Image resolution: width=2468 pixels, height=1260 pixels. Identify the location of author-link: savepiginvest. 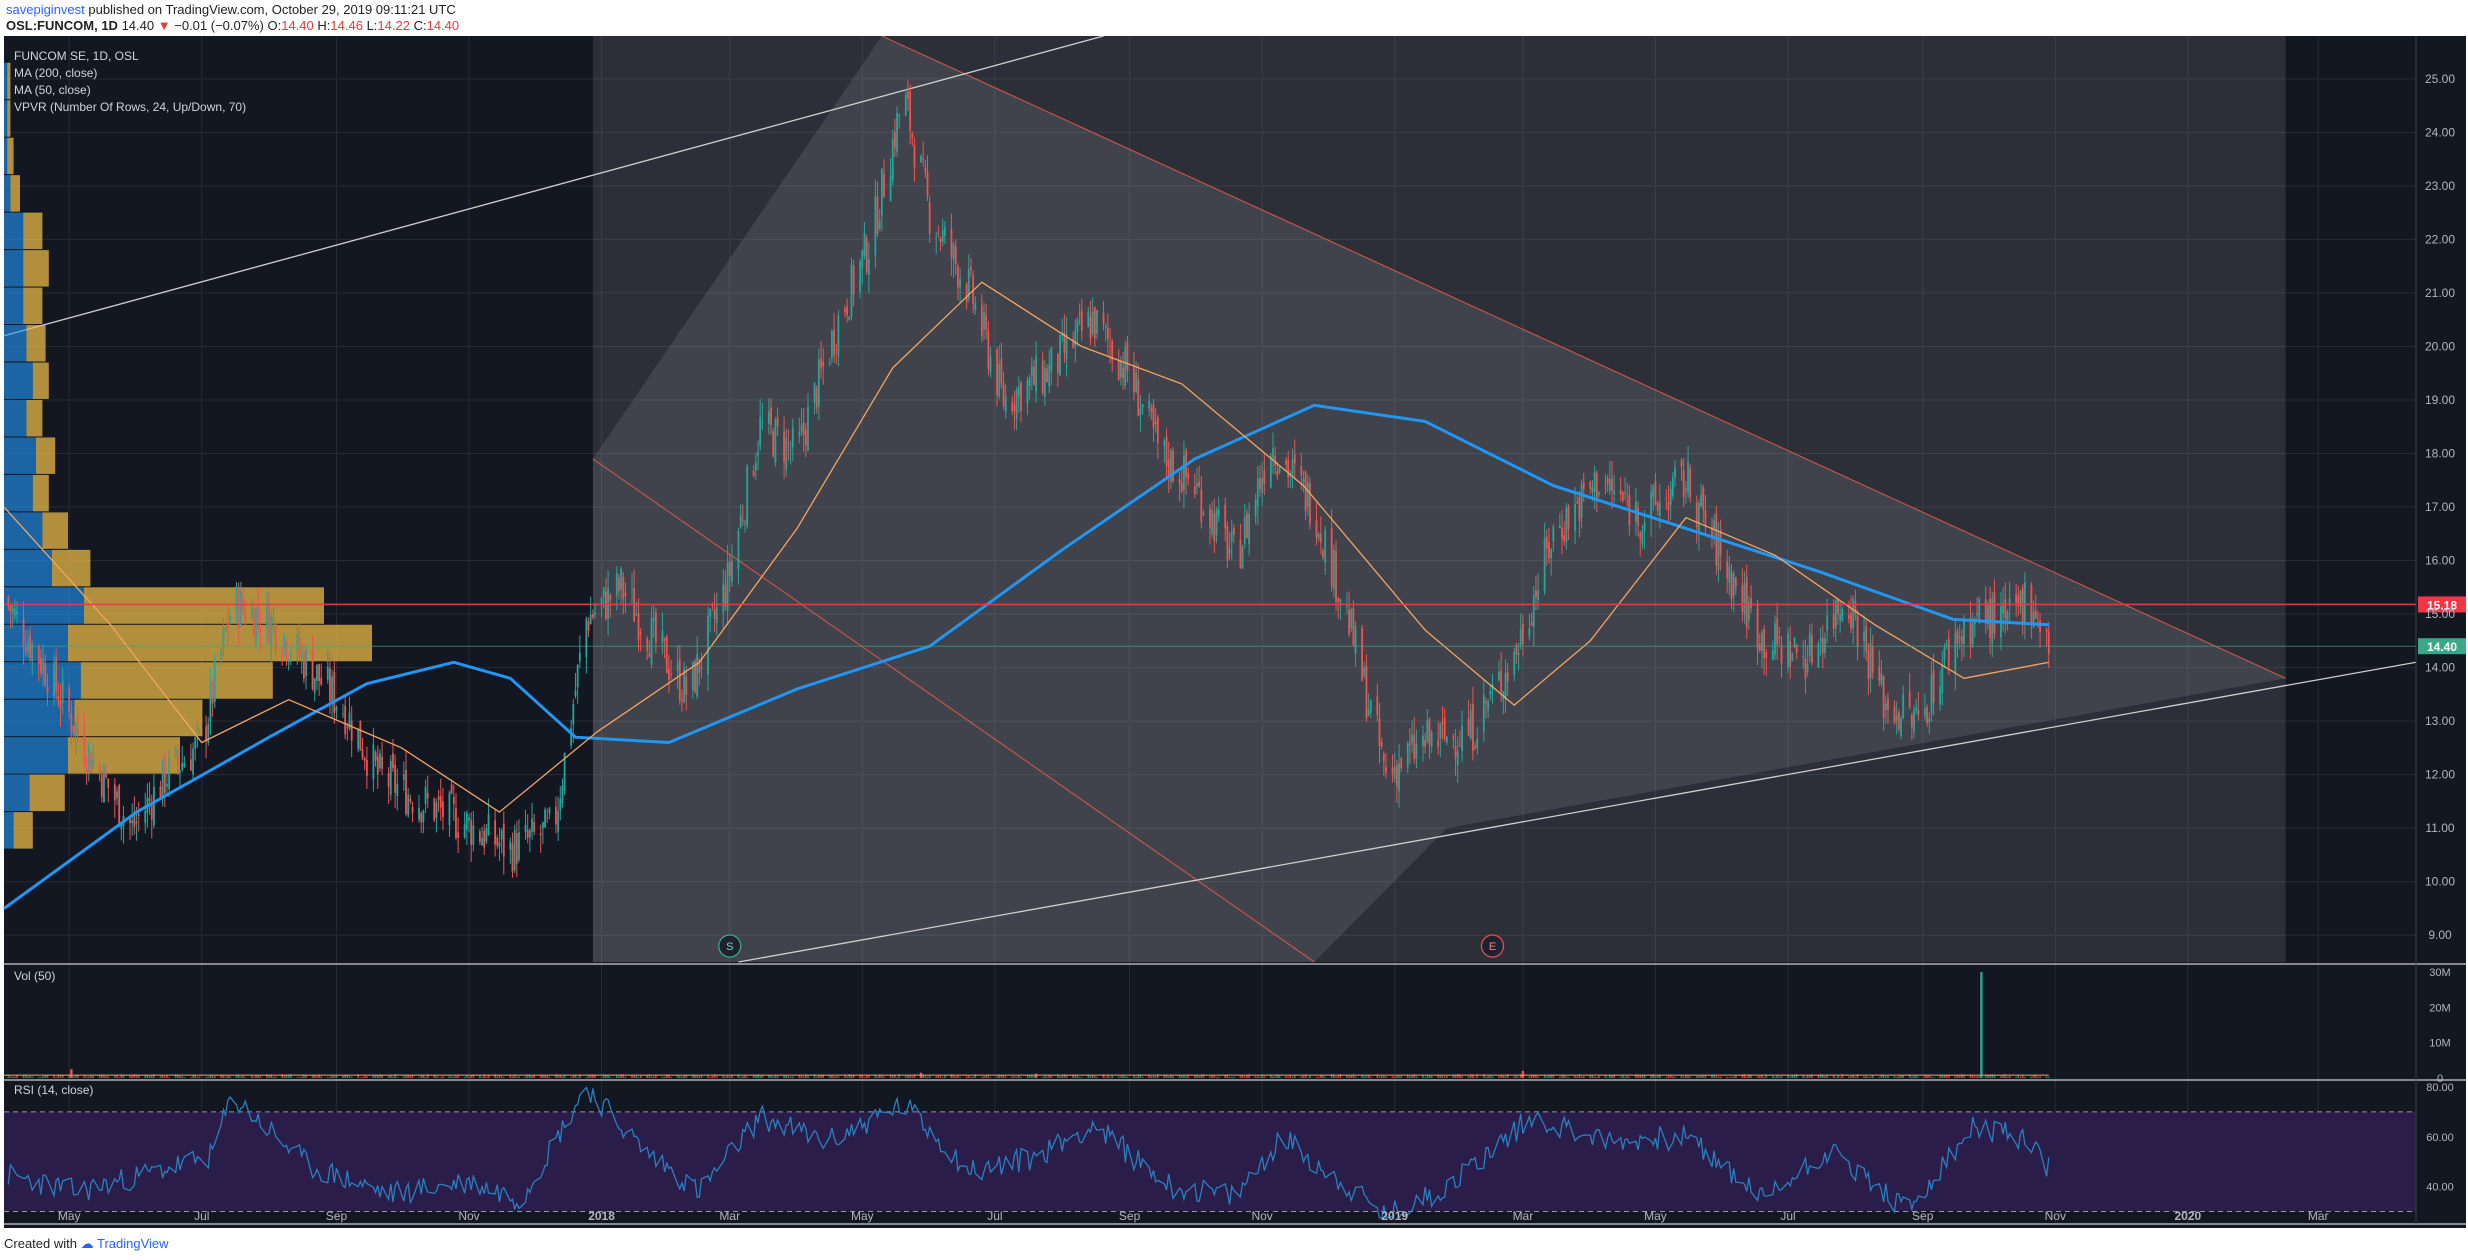
(45, 9).